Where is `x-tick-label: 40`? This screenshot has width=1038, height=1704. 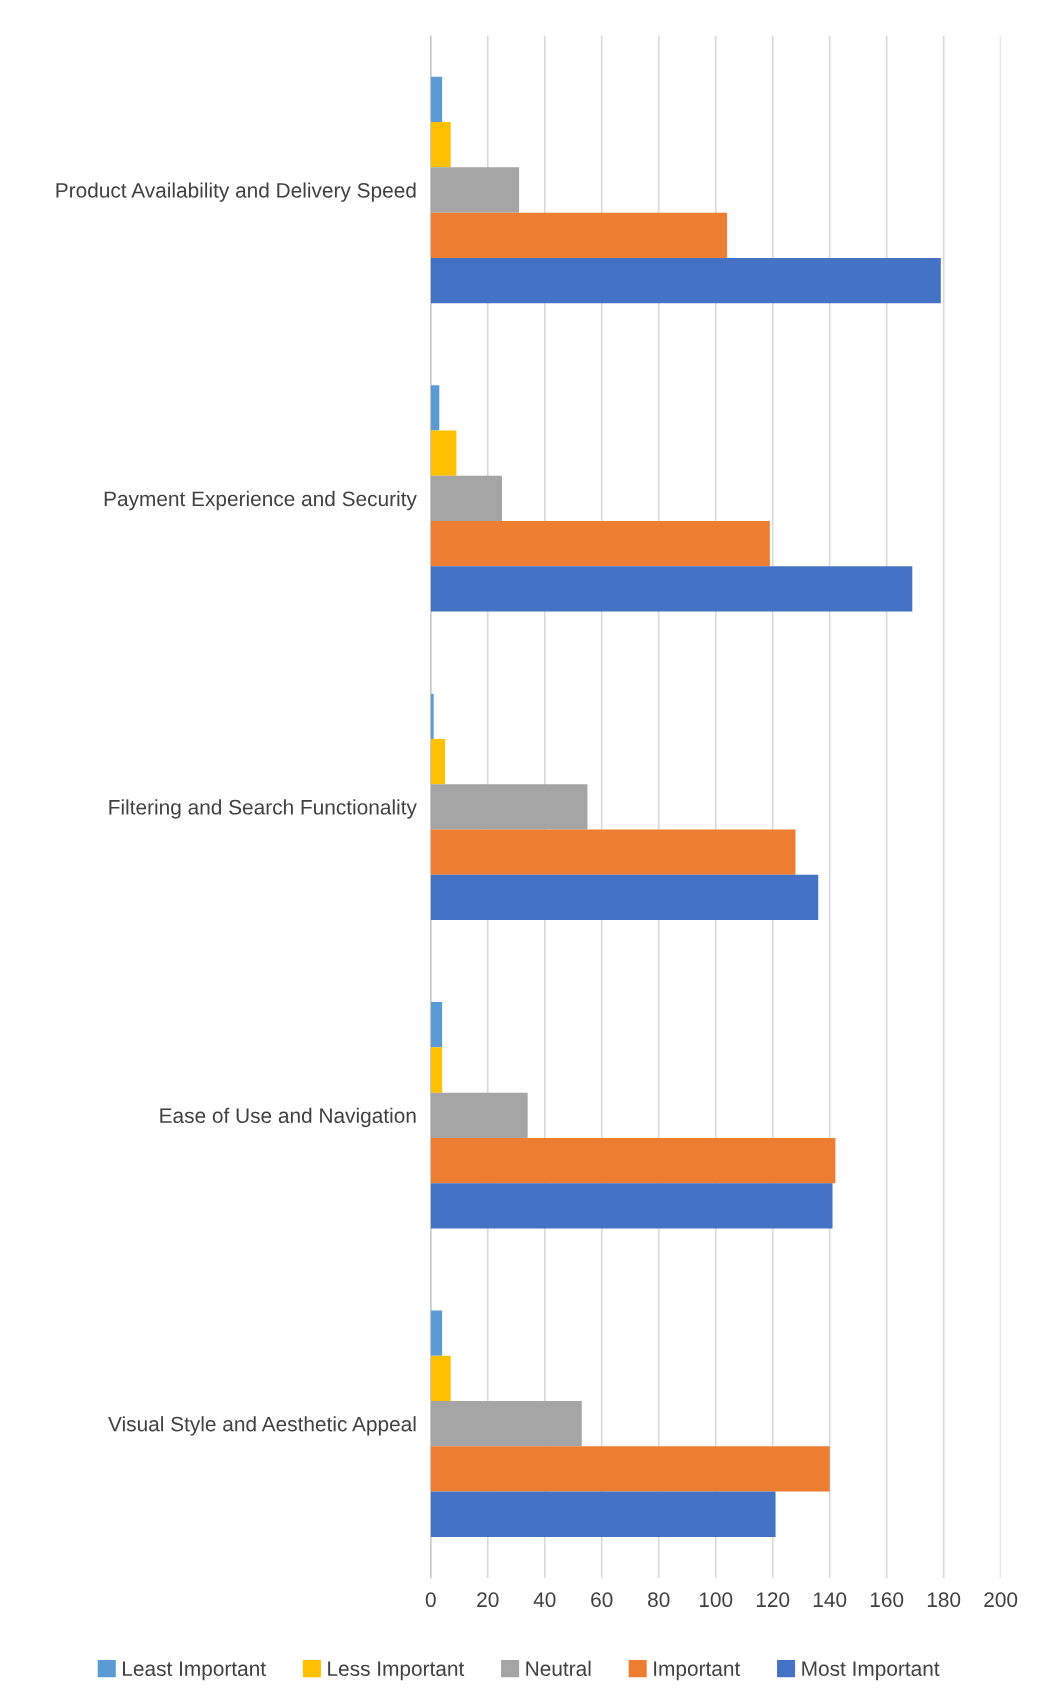 x-tick-label: 40 is located at coordinates (544, 1600).